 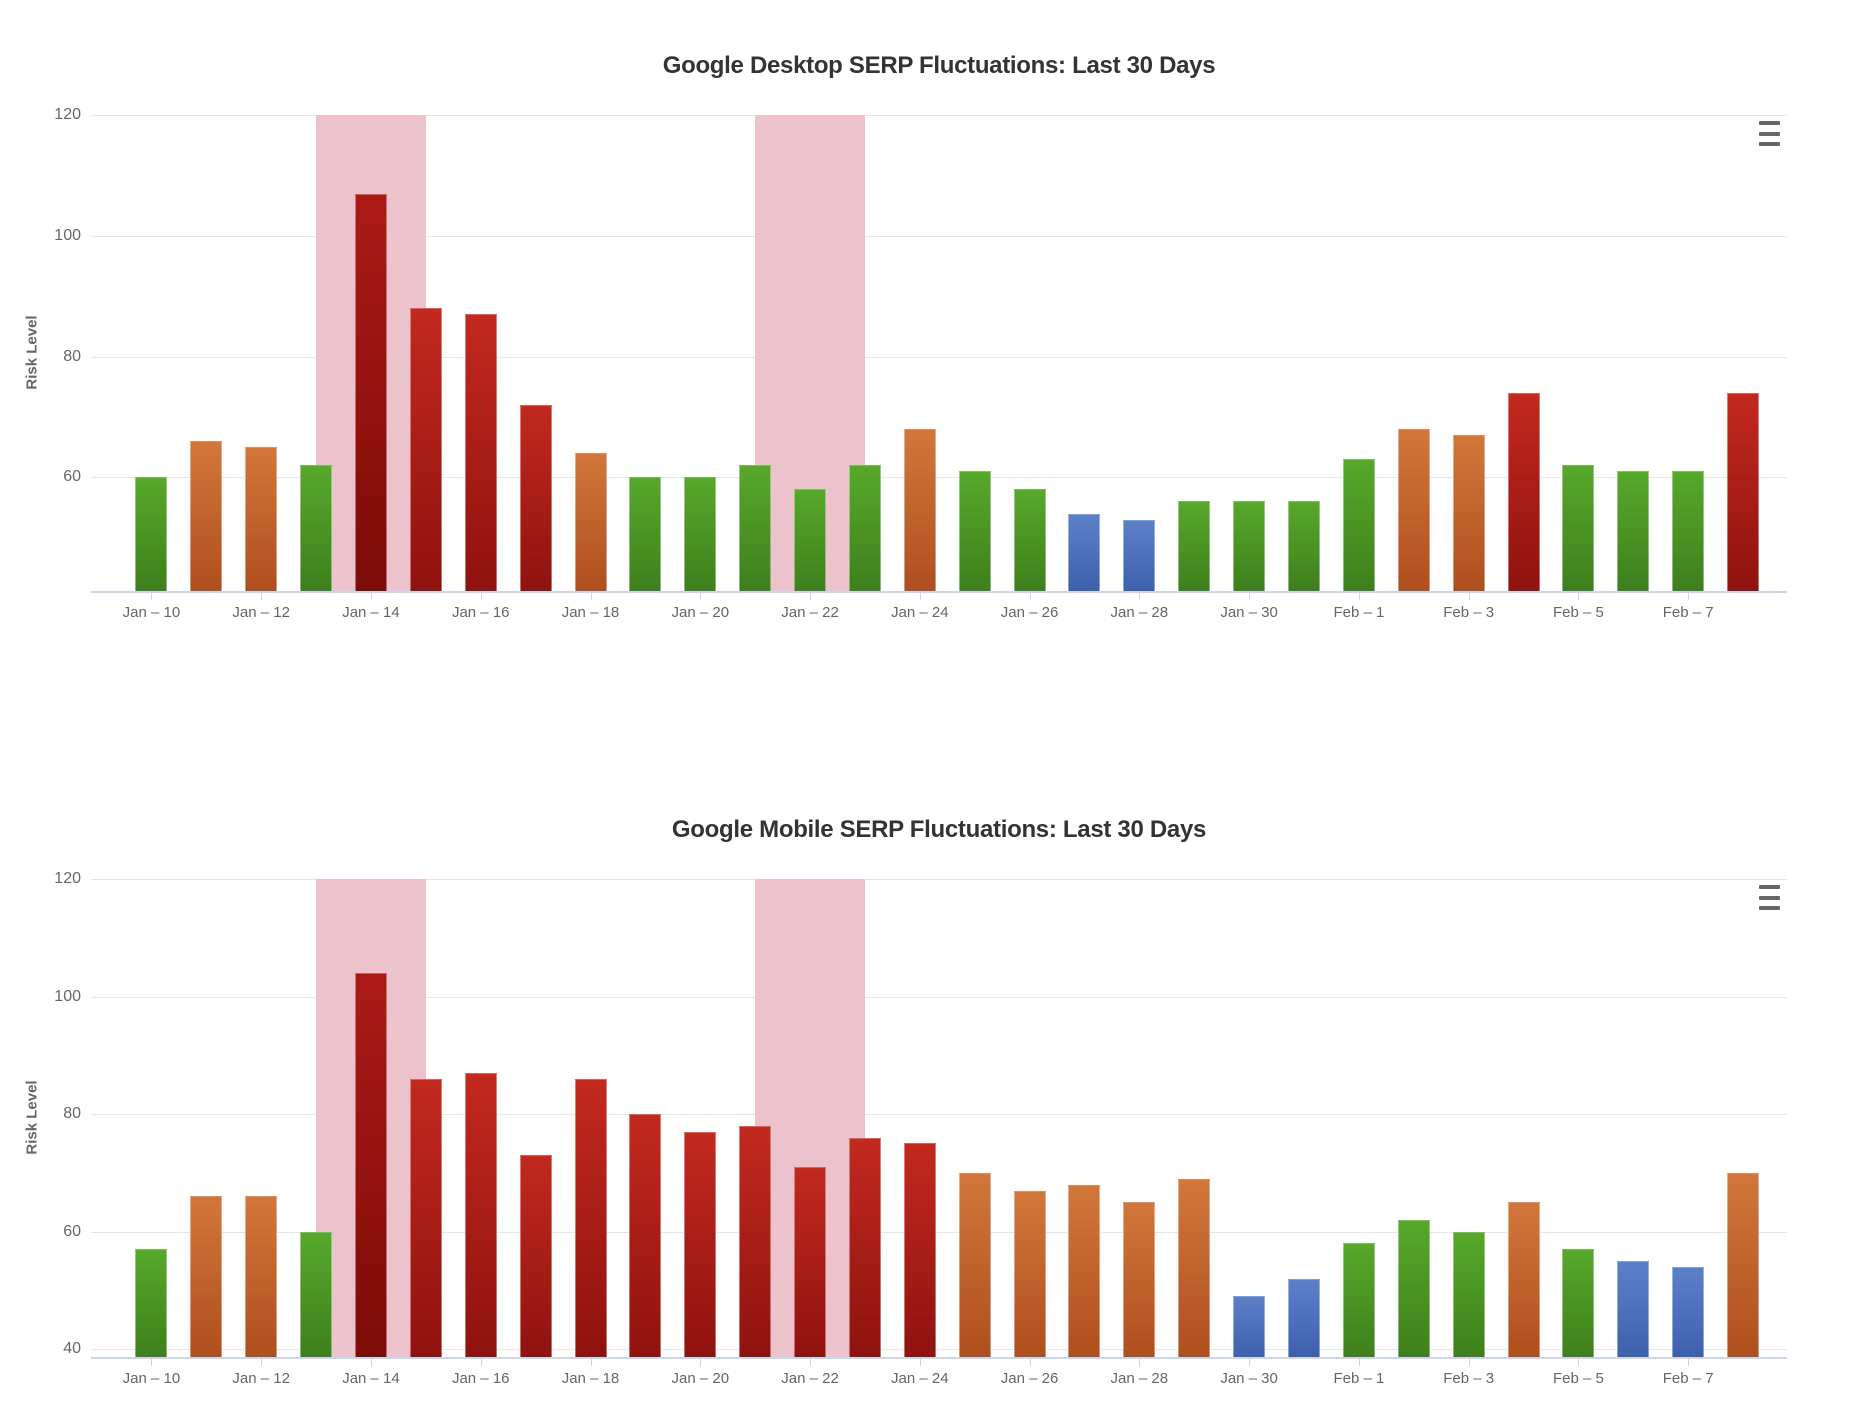 What do you see at coordinates (67, 114) in the screenshot?
I see `y-axis-tick-label: 120` at bounding box center [67, 114].